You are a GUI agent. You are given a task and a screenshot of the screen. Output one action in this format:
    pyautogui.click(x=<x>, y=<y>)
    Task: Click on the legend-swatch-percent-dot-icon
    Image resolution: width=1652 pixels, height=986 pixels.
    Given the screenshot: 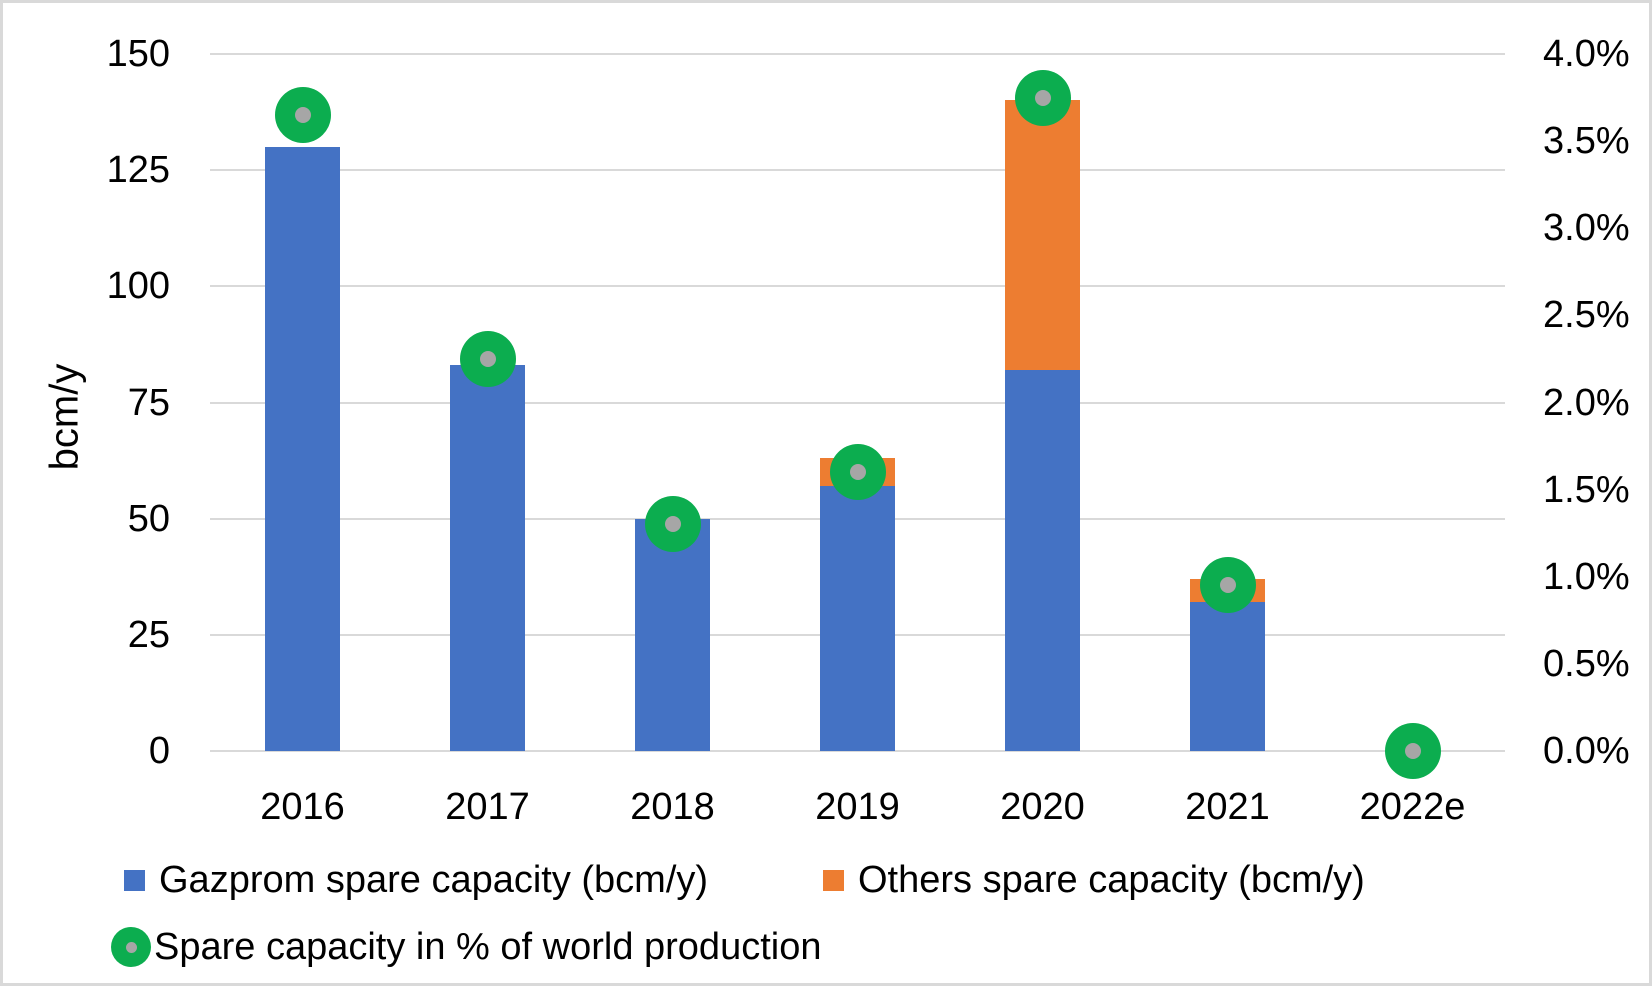 What is the action you would take?
    pyautogui.click(x=131, y=947)
    